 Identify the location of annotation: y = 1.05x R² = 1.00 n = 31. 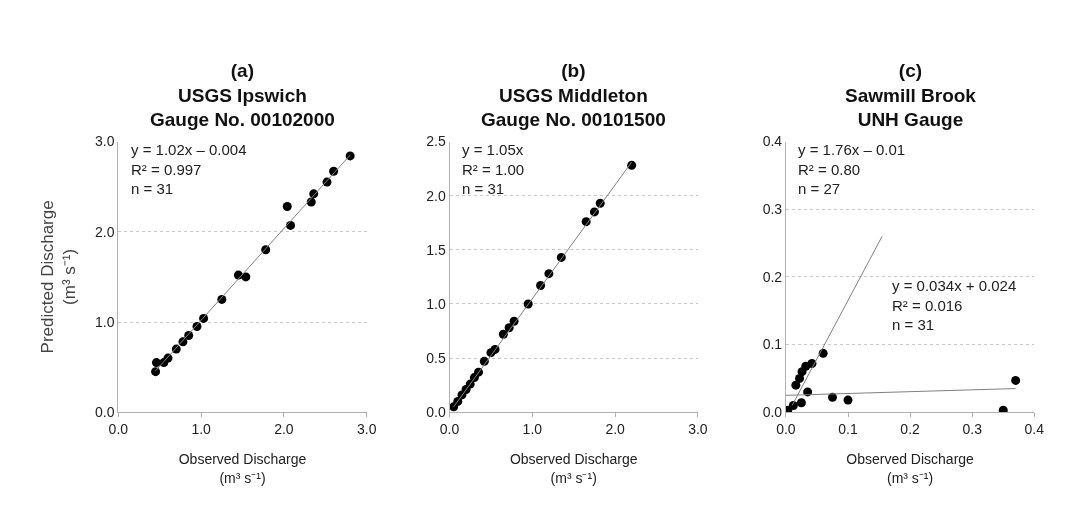
(493, 169).